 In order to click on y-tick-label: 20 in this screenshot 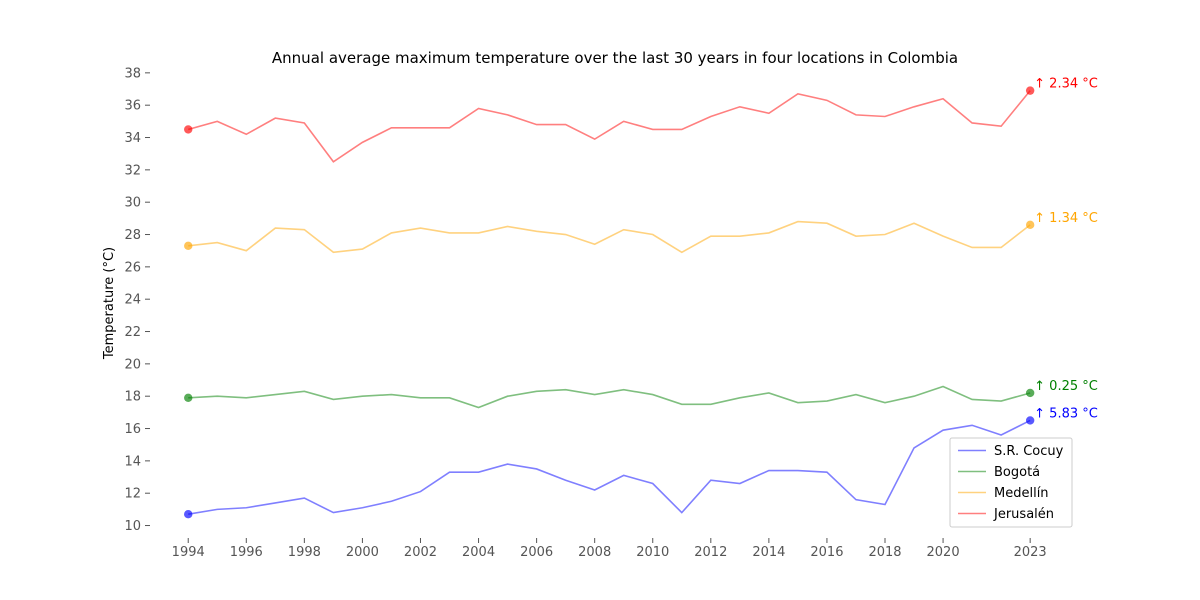, I will do `click(132, 364)`.